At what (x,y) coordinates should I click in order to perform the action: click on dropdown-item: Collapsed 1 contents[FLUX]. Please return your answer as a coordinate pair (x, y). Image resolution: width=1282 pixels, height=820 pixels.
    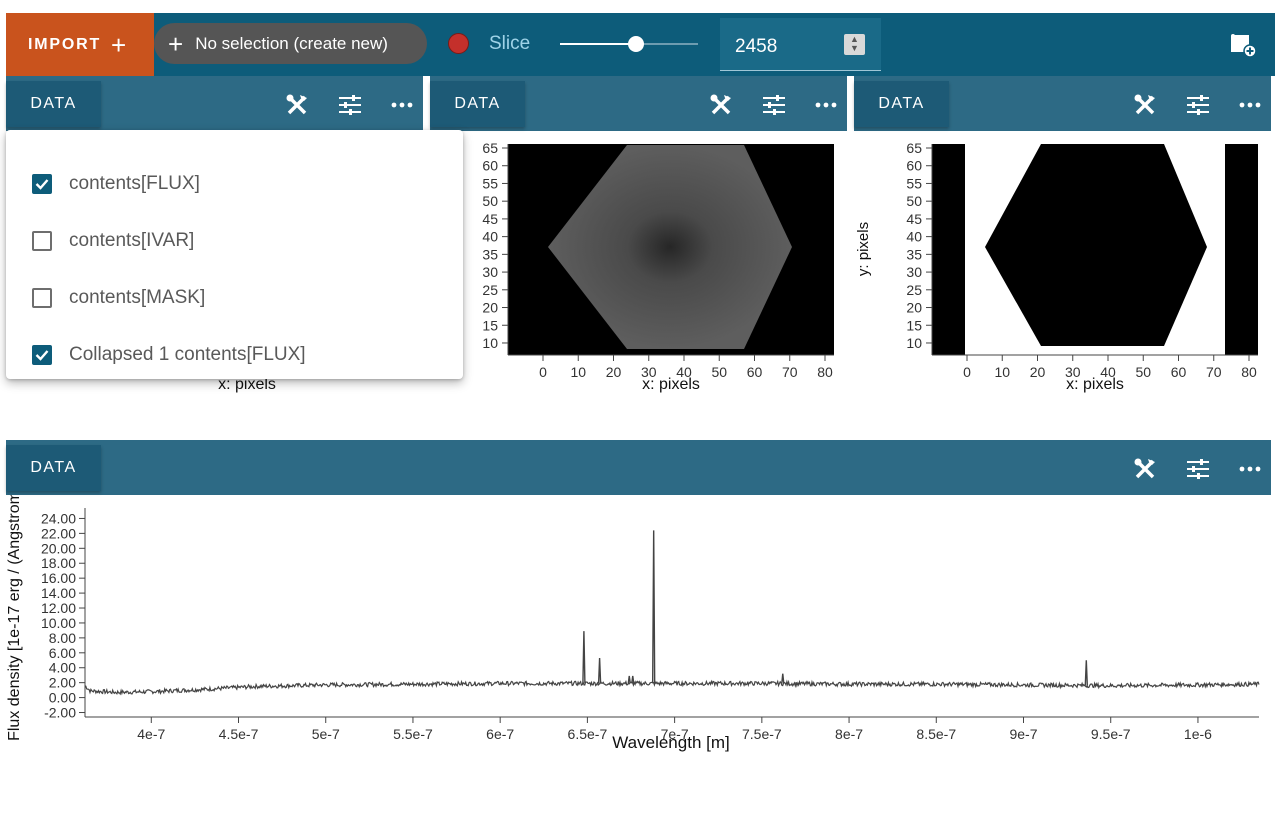
    Looking at the image, I should click on (169, 355).